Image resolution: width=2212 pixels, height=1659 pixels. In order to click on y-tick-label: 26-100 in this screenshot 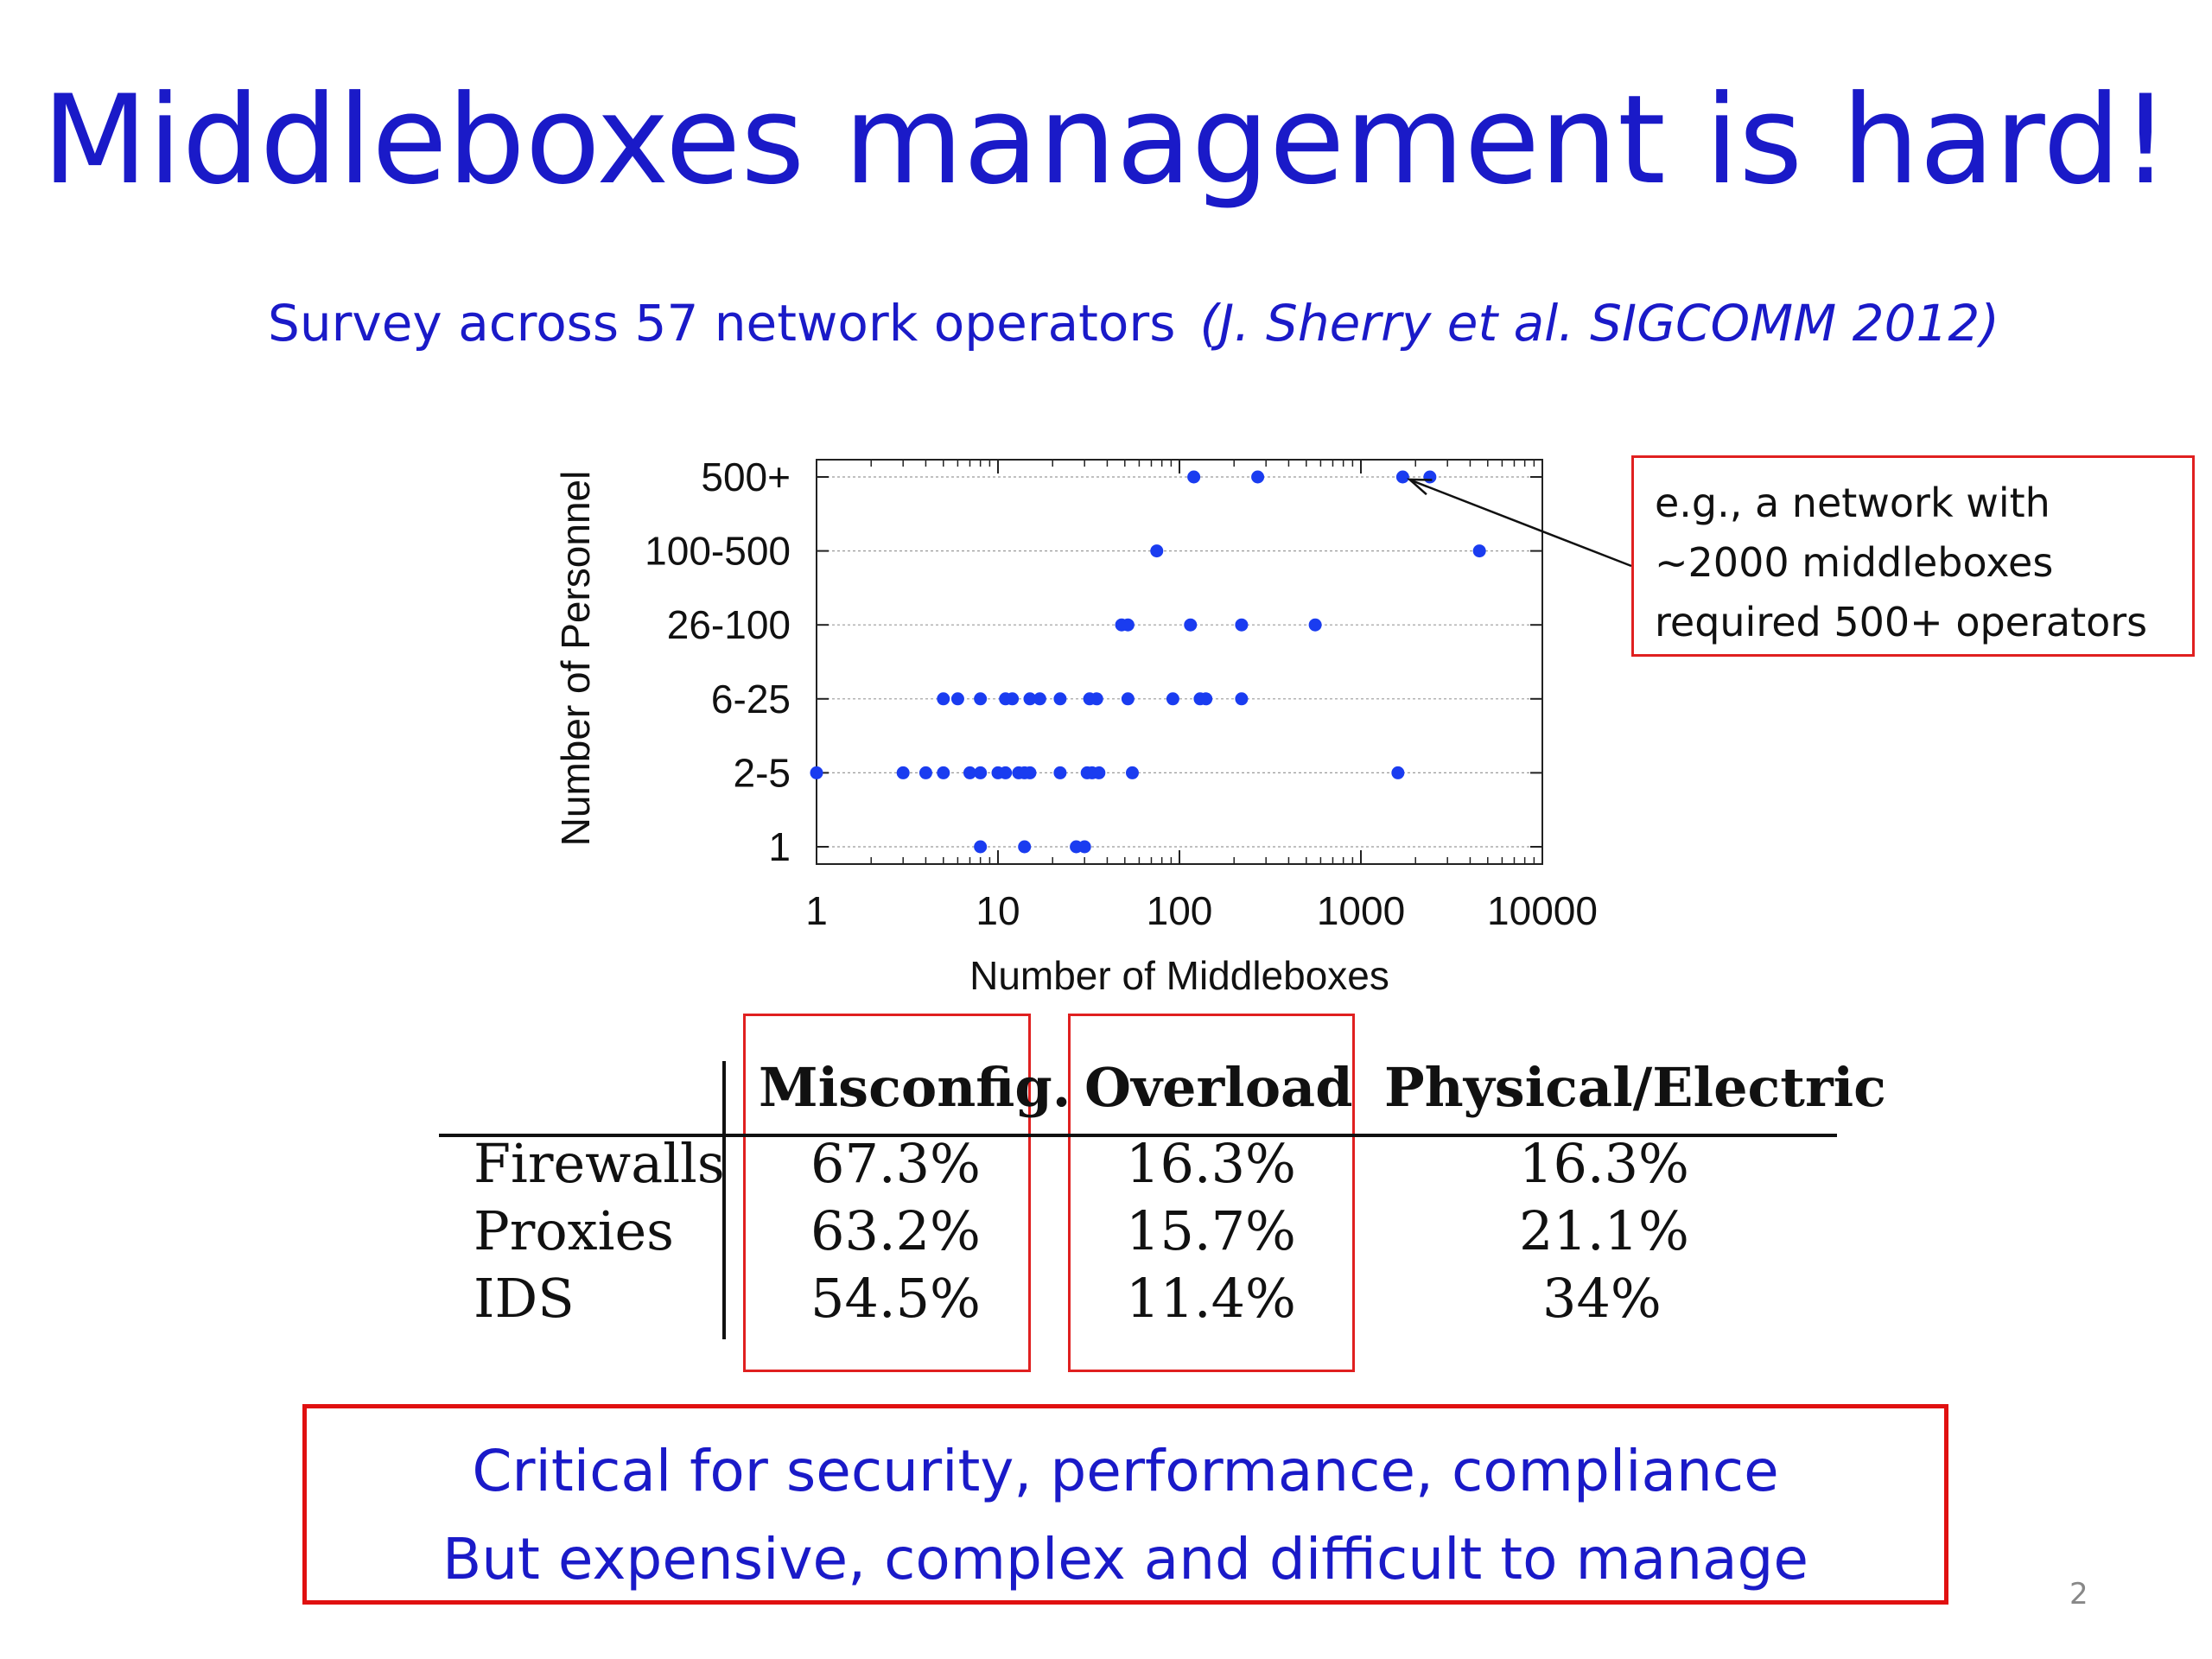, I will do `click(729, 624)`.